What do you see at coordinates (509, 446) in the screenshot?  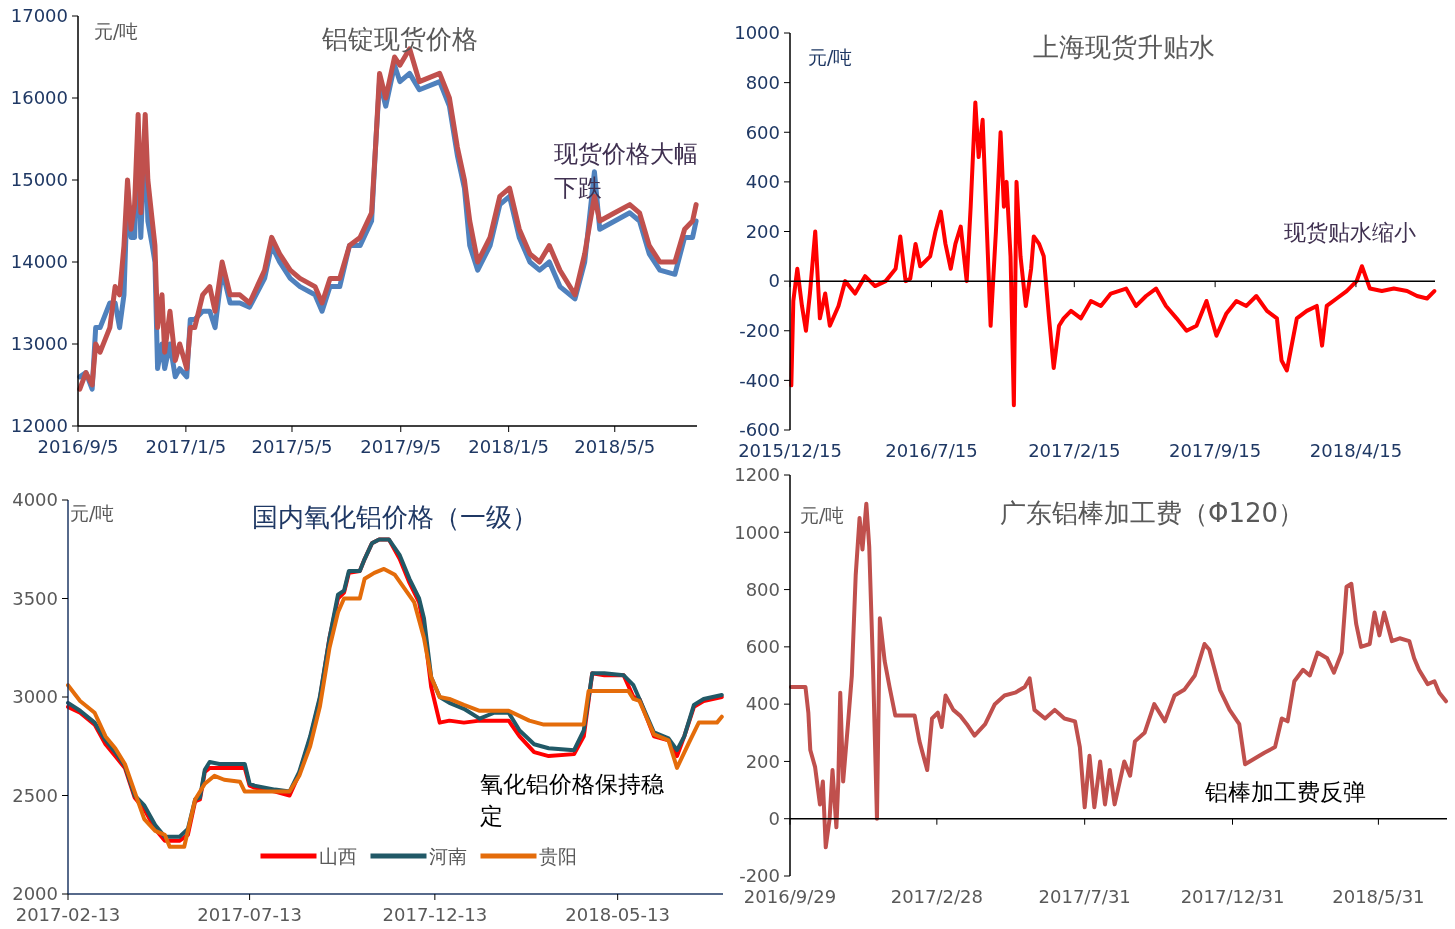 I see `x-tick-label: 2018/1/5` at bounding box center [509, 446].